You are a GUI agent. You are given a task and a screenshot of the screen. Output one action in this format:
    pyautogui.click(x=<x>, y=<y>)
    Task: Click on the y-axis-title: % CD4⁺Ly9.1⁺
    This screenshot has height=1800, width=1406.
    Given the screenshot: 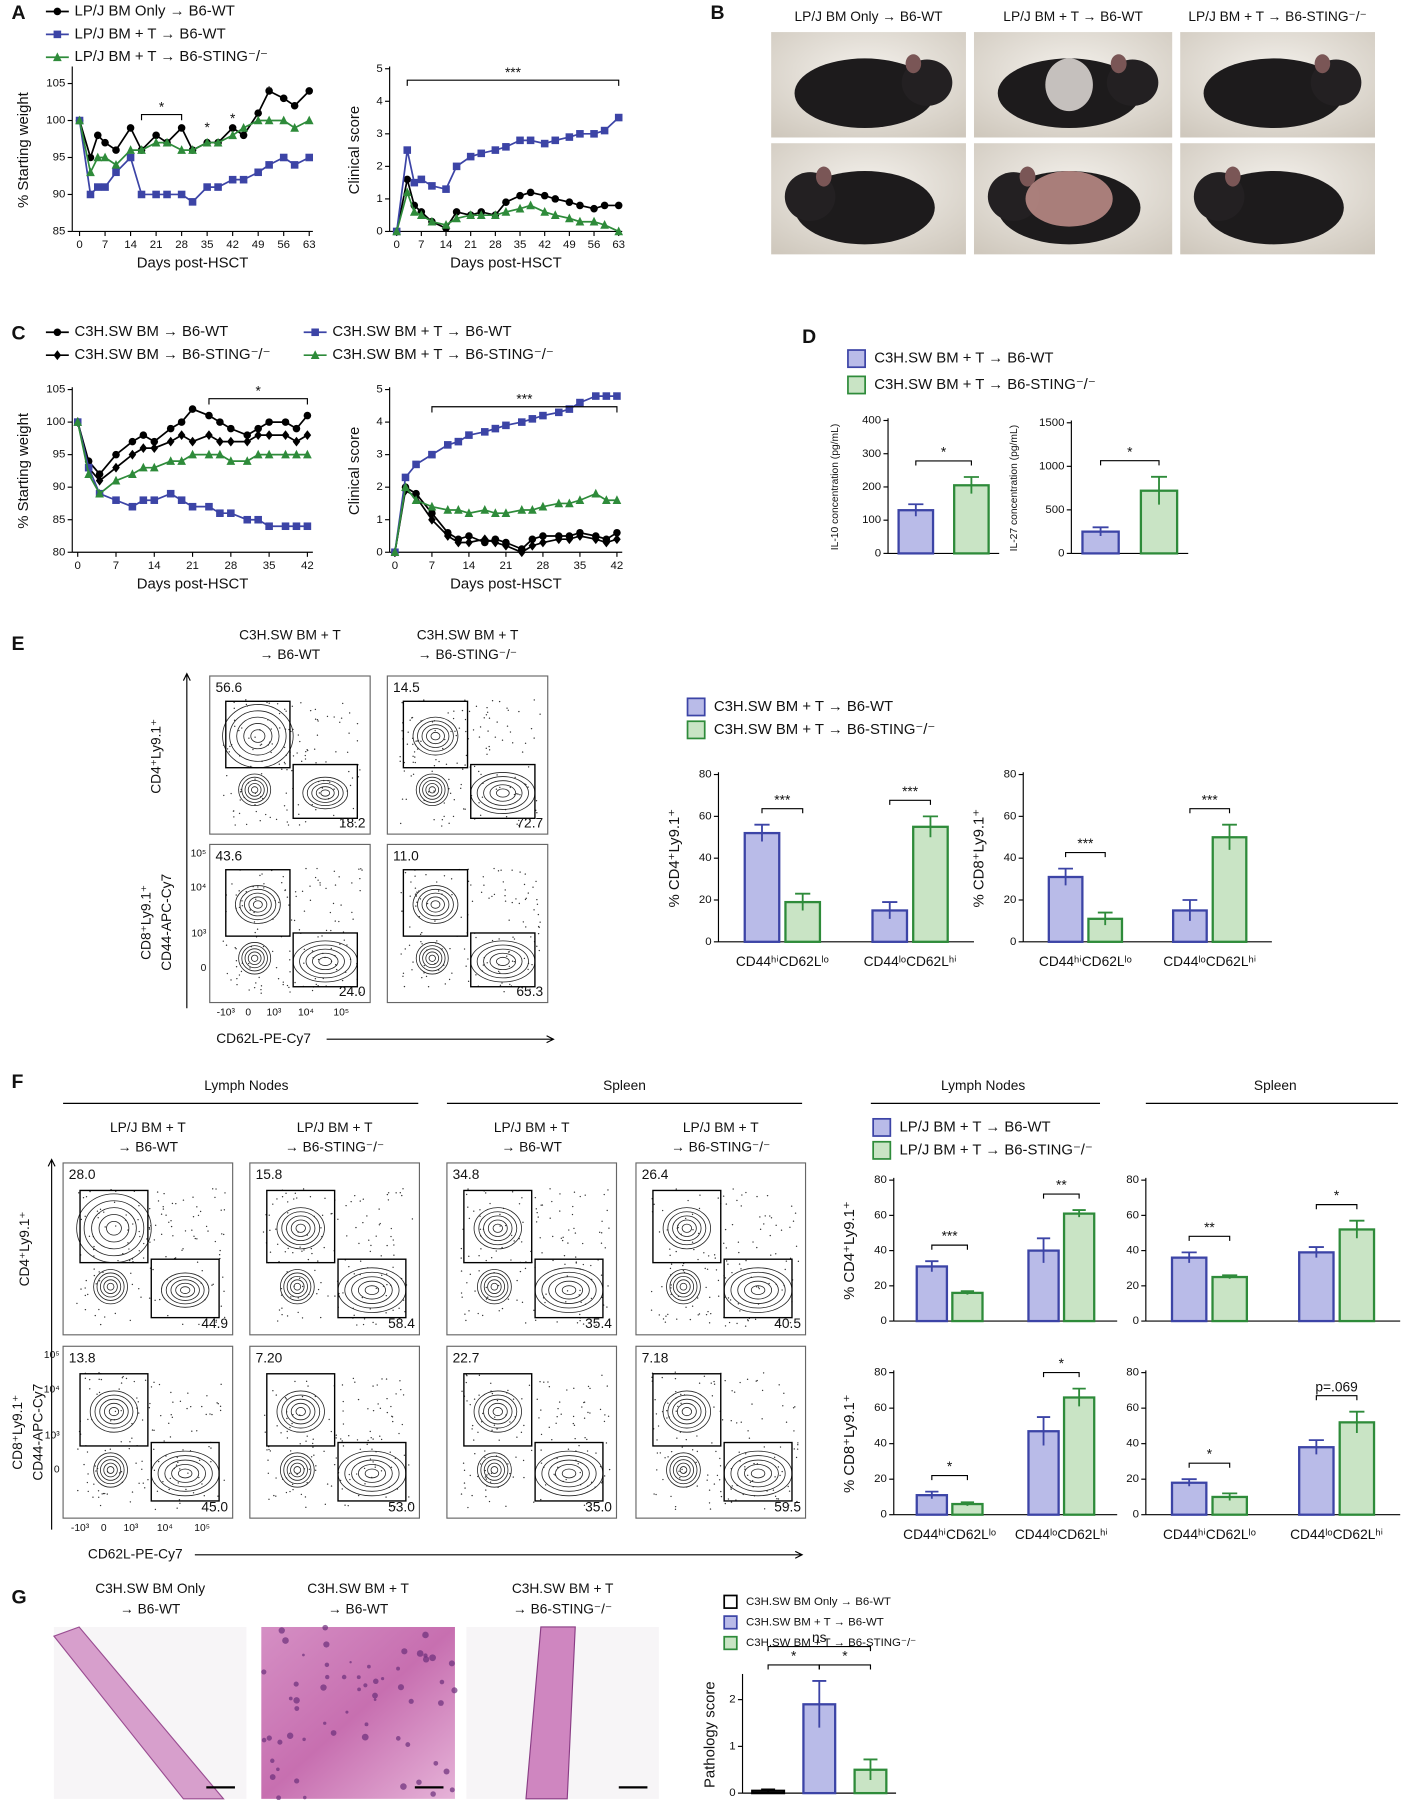 What is the action you would take?
    pyautogui.click(x=850, y=1250)
    